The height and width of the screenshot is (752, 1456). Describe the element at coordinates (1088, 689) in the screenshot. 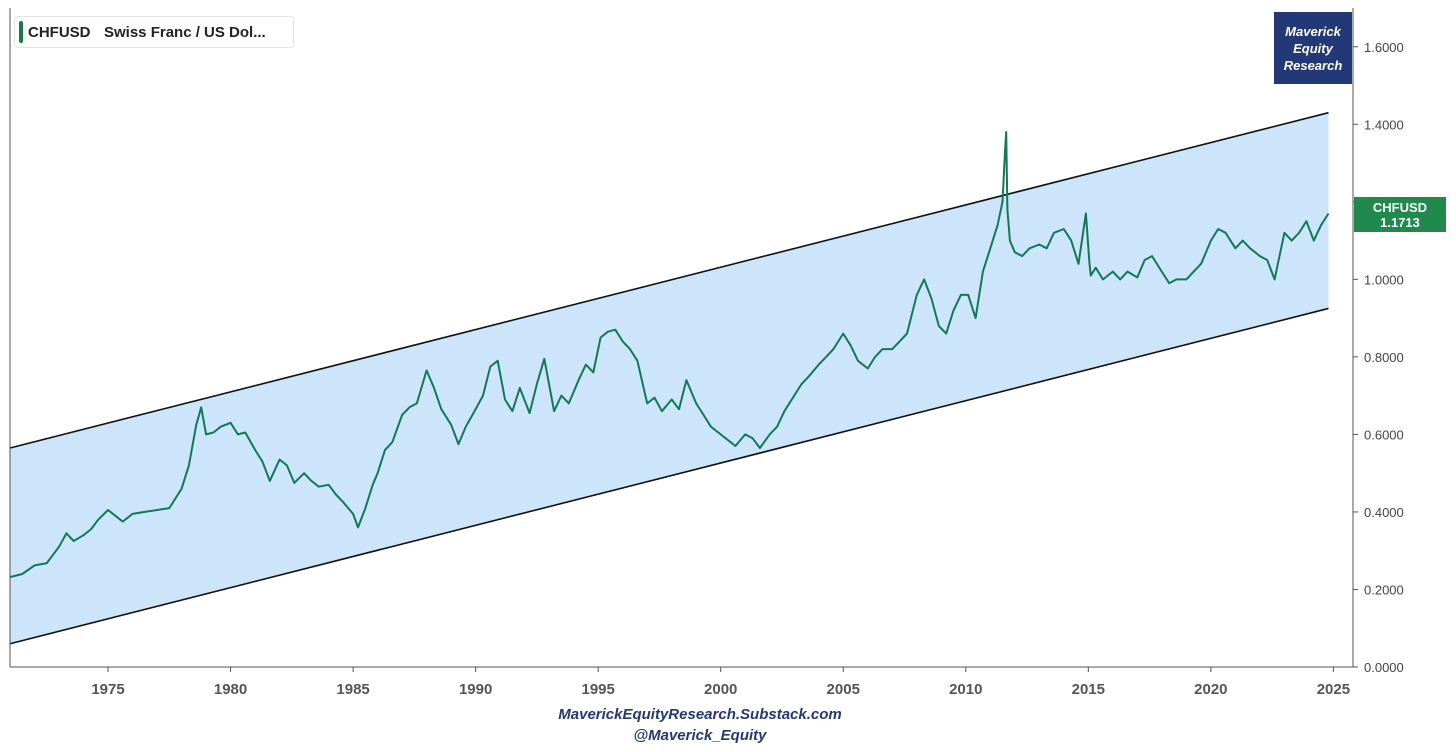

I see `x-tick-label: 2015` at that location.